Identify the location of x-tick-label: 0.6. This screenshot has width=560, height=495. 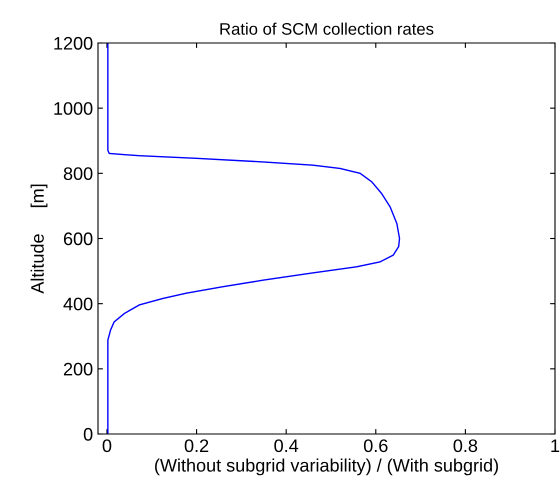
(376, 445).